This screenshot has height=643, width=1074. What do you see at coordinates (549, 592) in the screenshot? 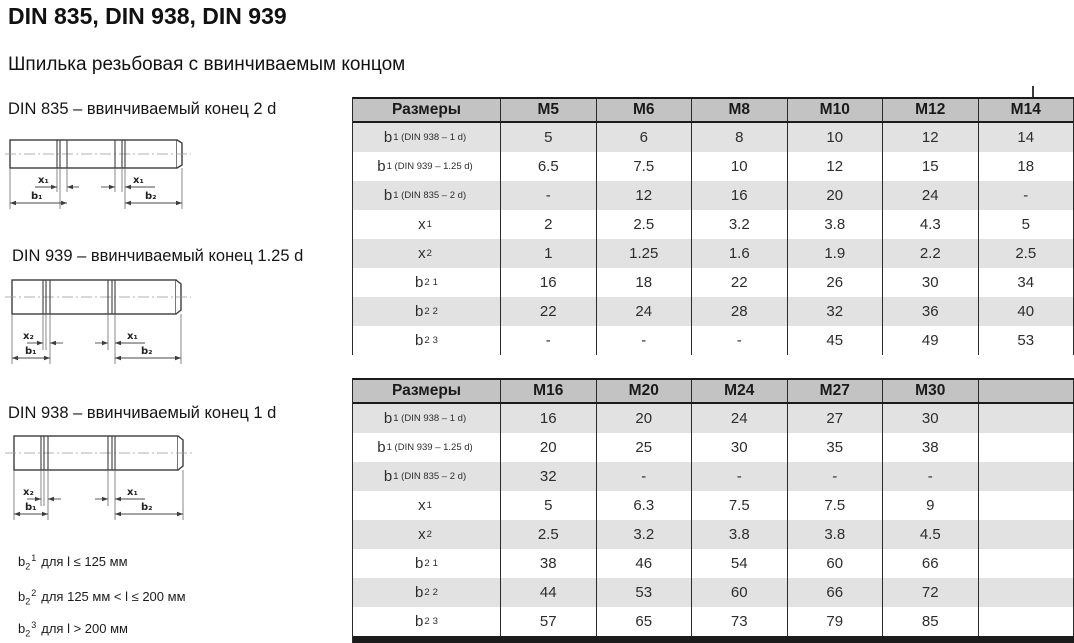
I see `cell: 44` at bounding box center [549, 592].